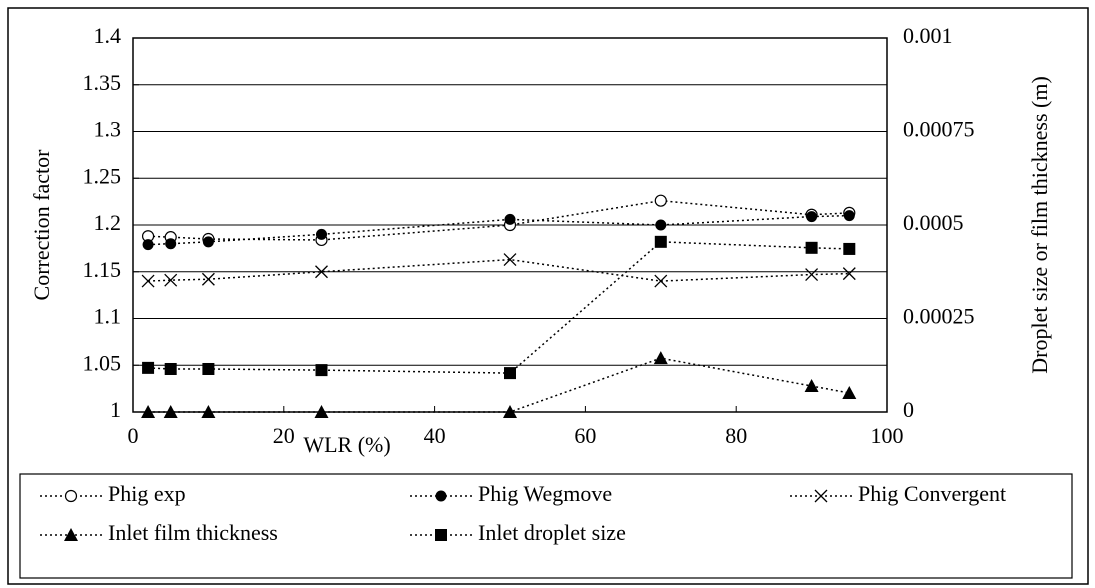 The width and height of the screenshot is (1095, 588). I want to click on x-axis-label: WLR (%), so click(346, 444).